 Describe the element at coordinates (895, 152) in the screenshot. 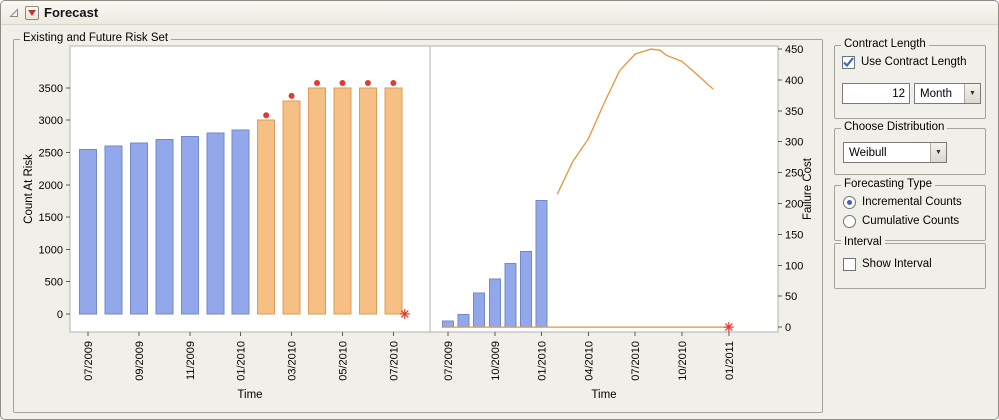

I see `distribution-dropdown: Weibull ▼` at that location.